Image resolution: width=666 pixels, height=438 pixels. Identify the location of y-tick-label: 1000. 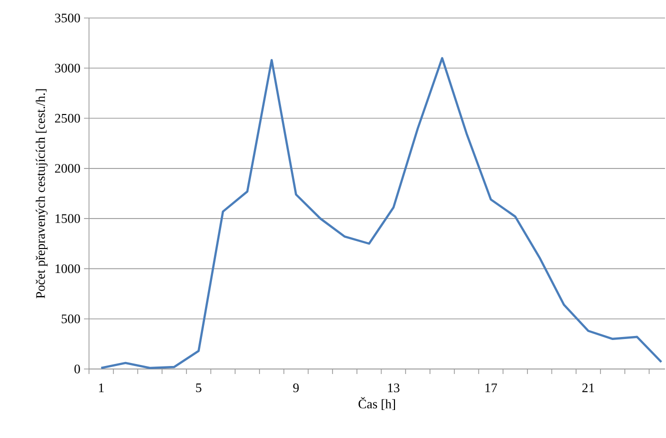
(68, 269).